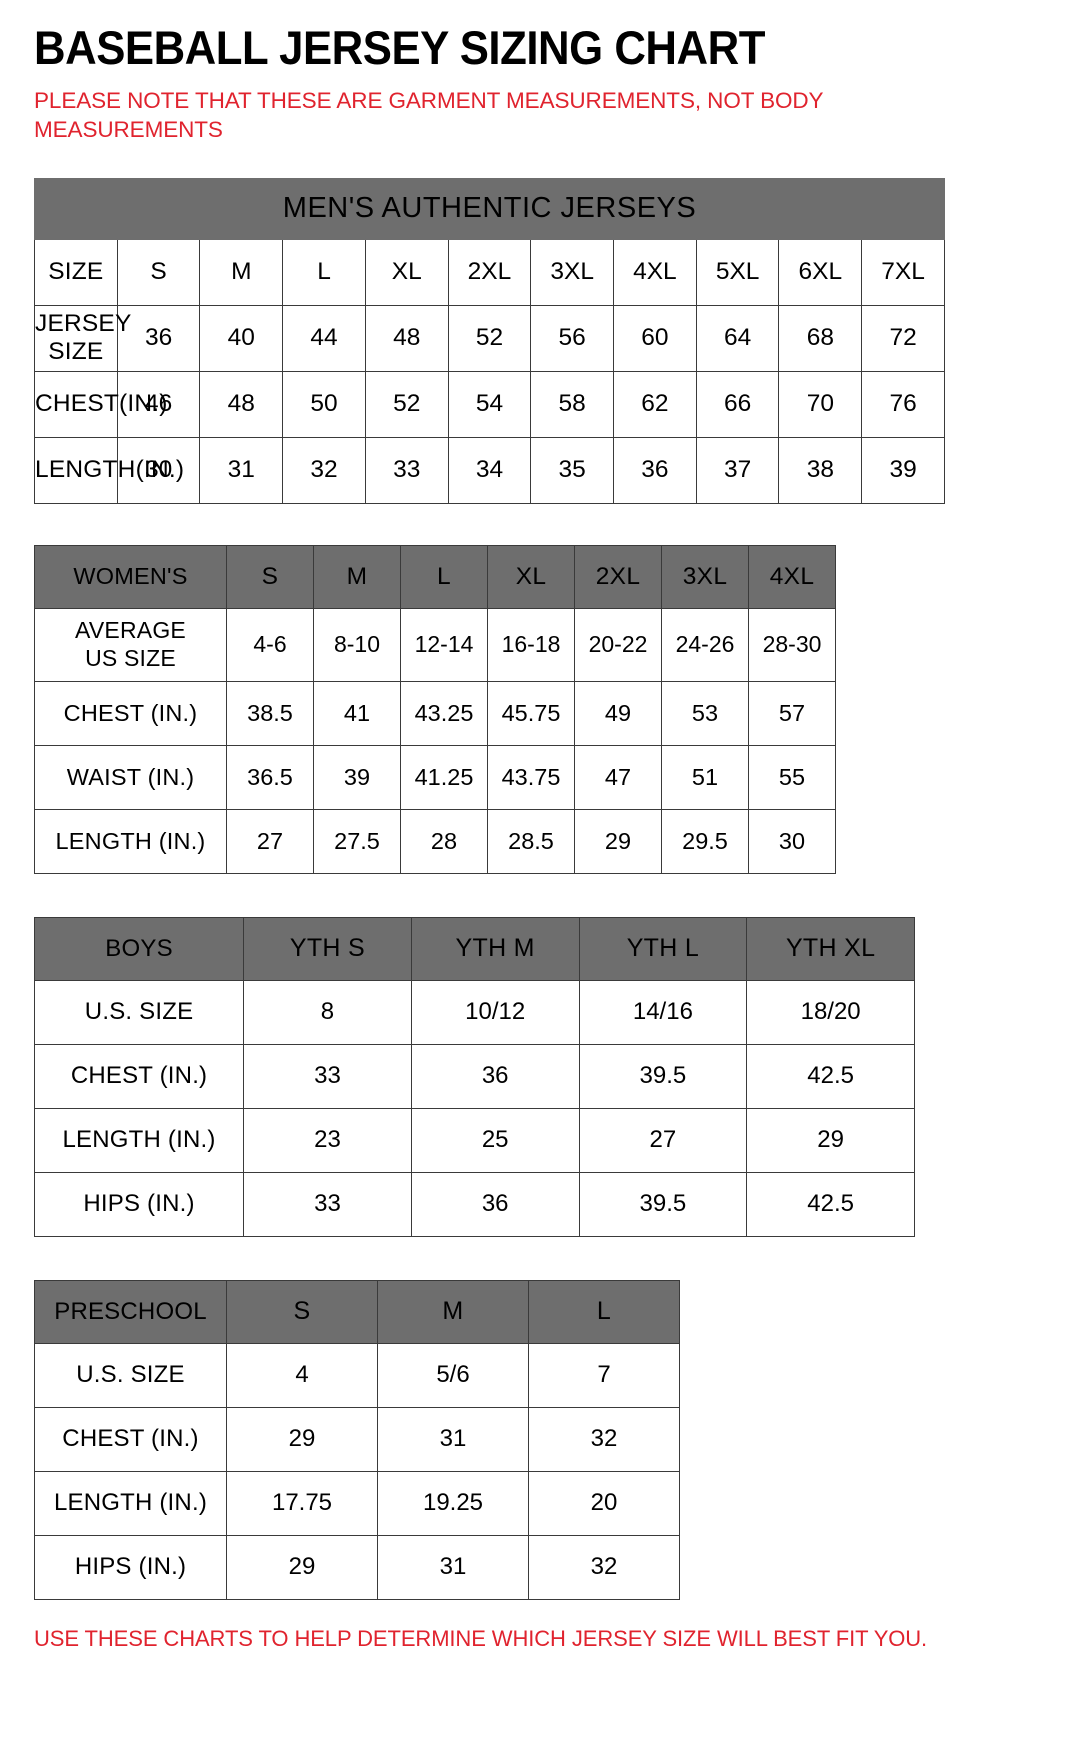 The image size is (1077, 1743). Describe the element at coordinates (453, 1375) in the screenshot. I see `table-cell: 5/6` at that location.